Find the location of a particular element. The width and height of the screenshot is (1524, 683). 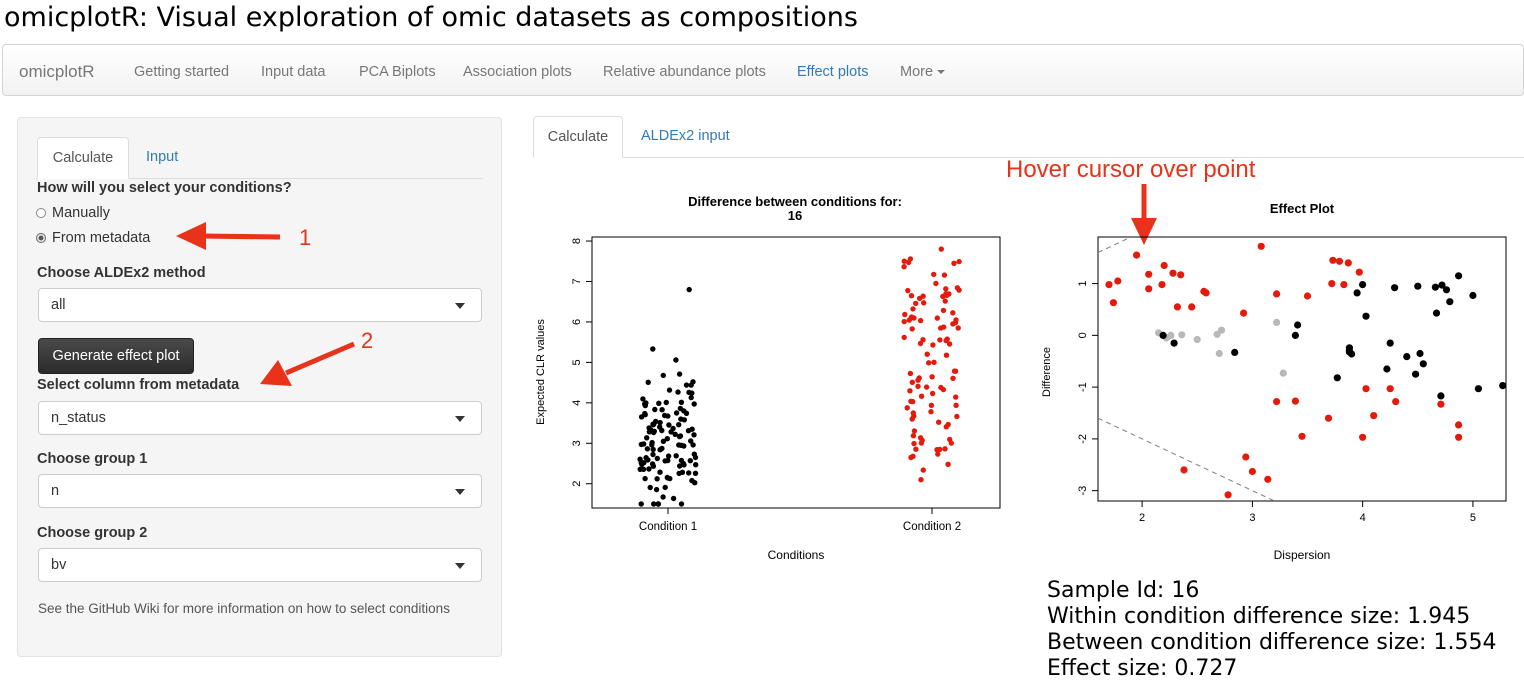

radio-from-metadata: From metadata is located at coordinates (93, 238).